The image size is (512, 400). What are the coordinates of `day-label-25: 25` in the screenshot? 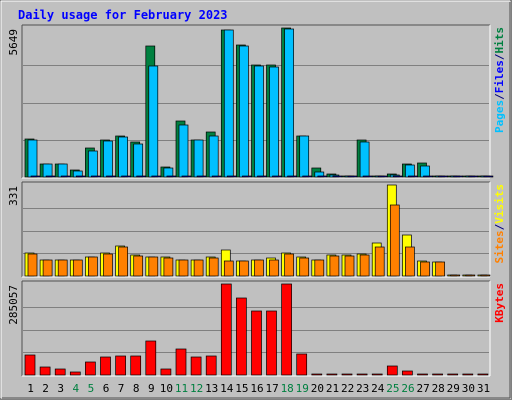 It's located at (392, 388).